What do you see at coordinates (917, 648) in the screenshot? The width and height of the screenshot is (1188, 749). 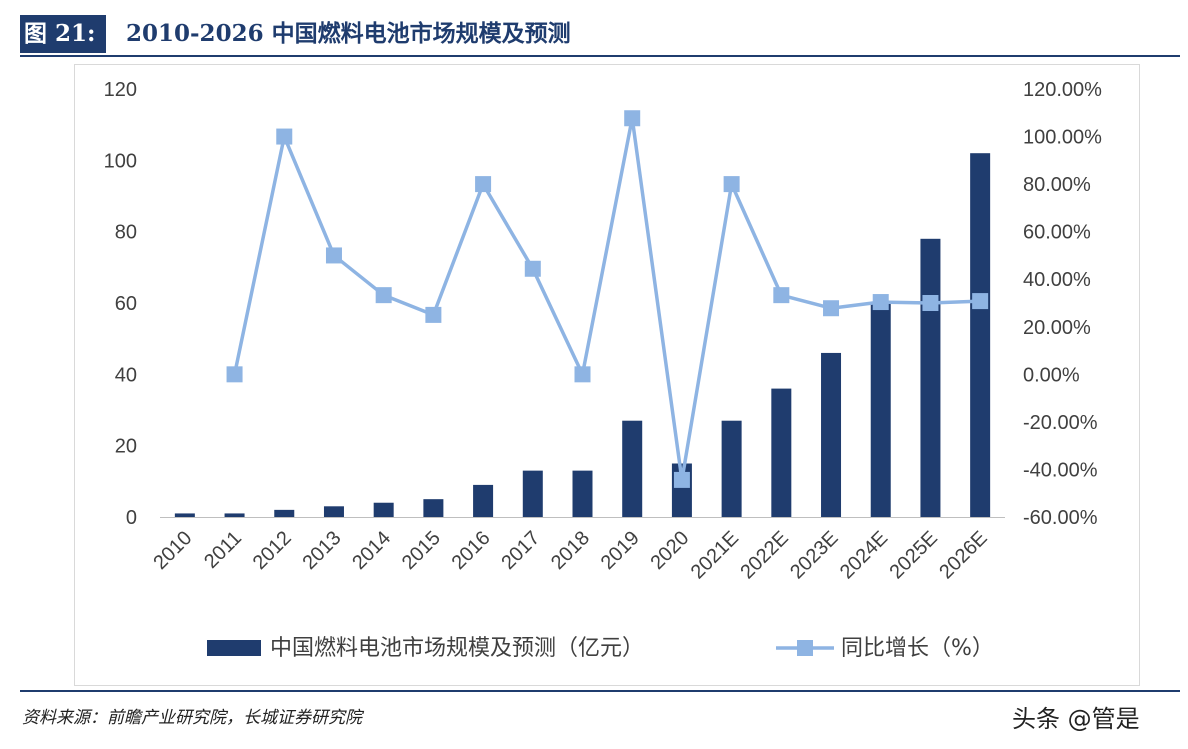 I see `legend-line-label: 同比增长（%）` at bounding box center [917, 648].